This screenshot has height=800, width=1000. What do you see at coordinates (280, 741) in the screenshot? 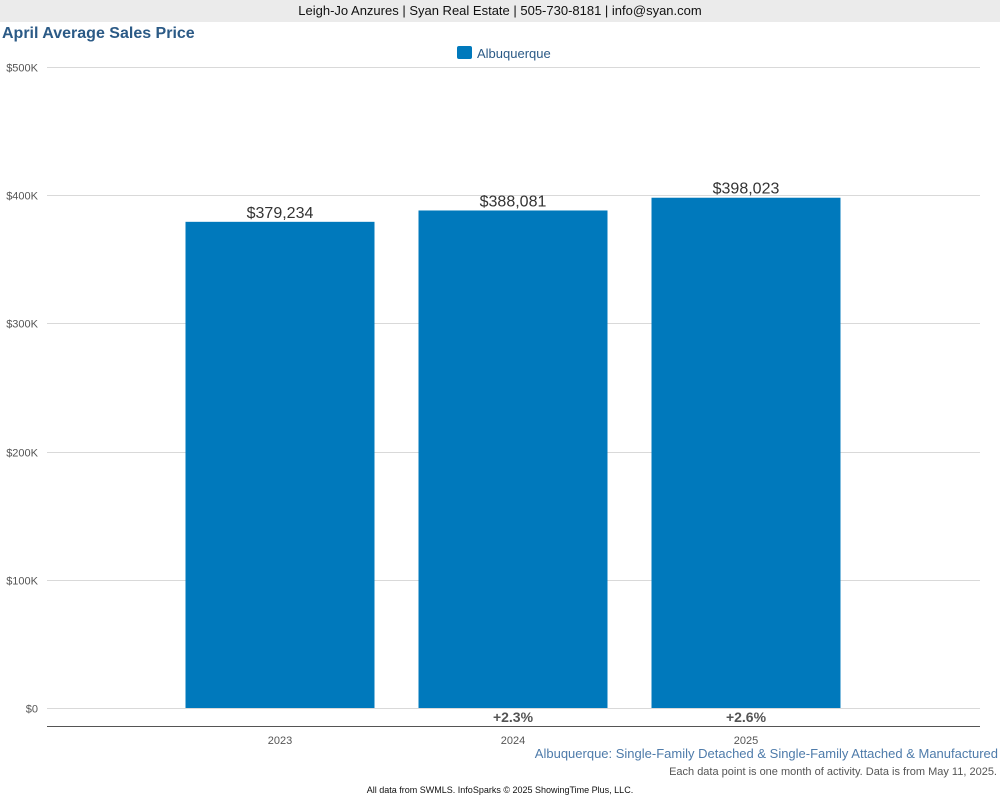
I see `x-tick-label: 2023` at bounding box center [280, 741].